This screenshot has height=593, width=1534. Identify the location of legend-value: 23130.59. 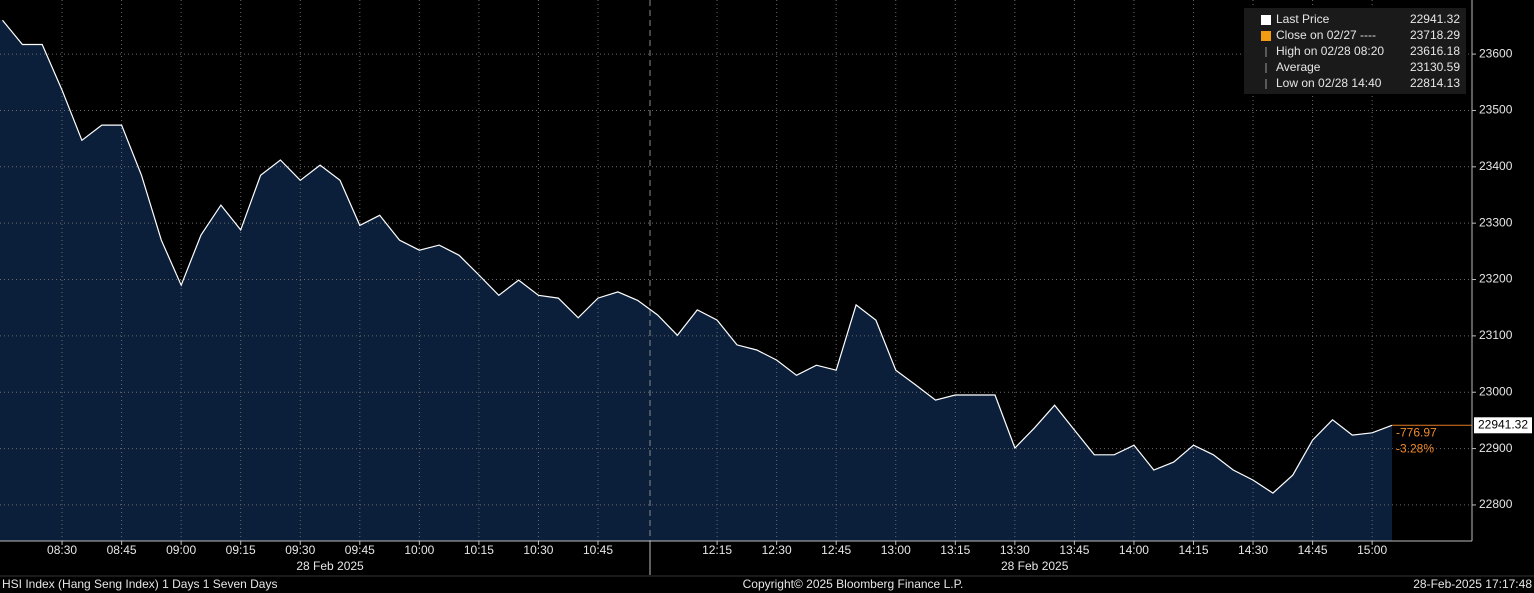
(1435, 67).